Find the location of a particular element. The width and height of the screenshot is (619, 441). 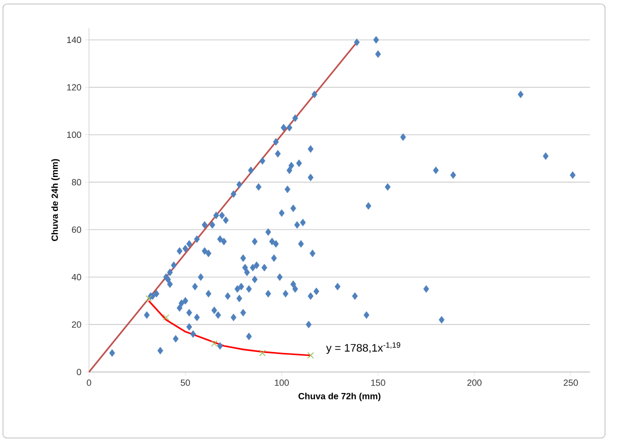

y-tick-label: 80 is located at coordinates (77, 182).